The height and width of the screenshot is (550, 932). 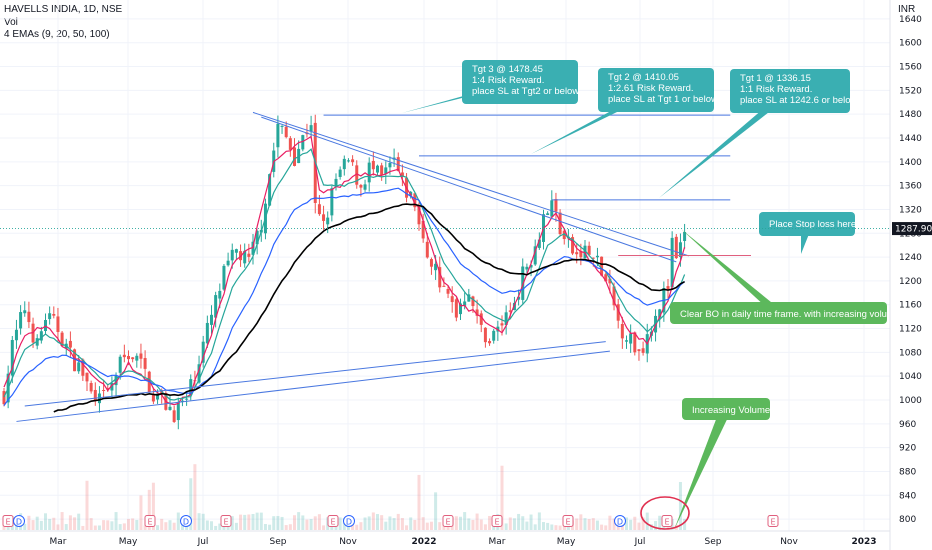 I want to click on price-tick-label: 1600, so click(x=910, y=44).